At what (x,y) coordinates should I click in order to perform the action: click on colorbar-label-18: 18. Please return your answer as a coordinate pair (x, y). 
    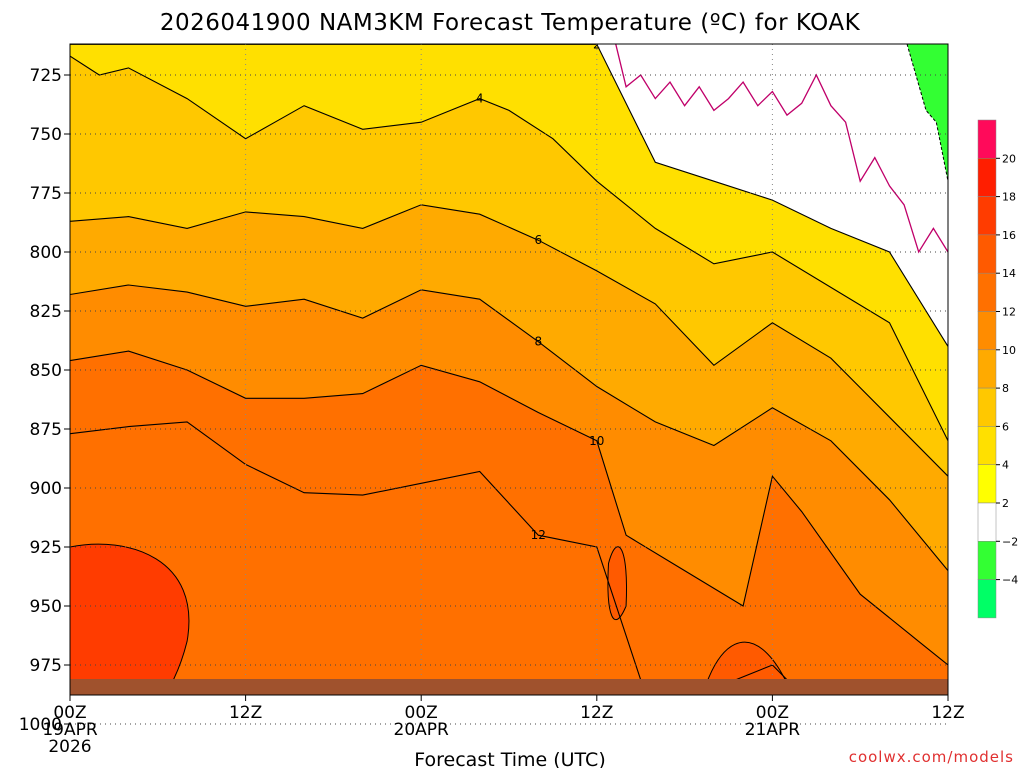
    Looking at the image, I should click on (1009, 197).